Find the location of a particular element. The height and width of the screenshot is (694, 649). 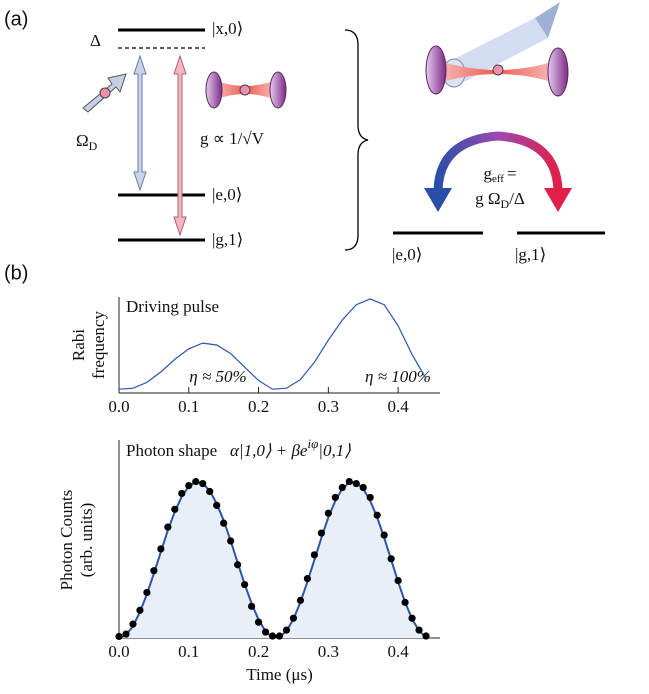

chart-title: Photon shape is located at coordinates (171, 450).